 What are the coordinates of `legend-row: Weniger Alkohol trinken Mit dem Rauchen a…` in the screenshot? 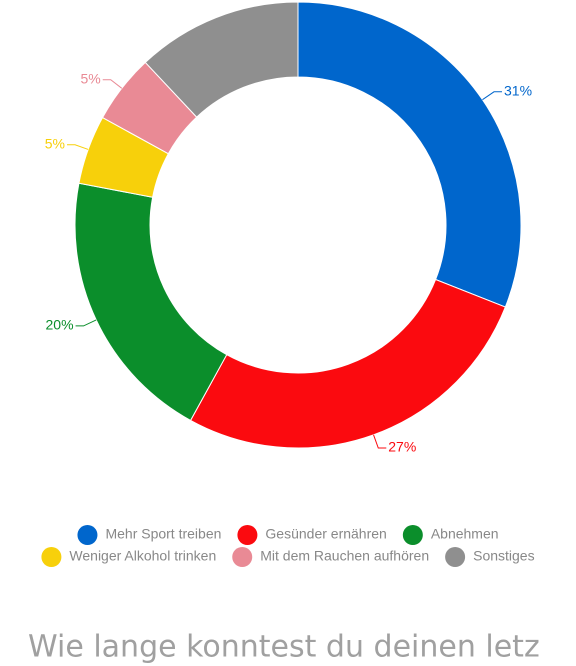 It's located at (288, 557).